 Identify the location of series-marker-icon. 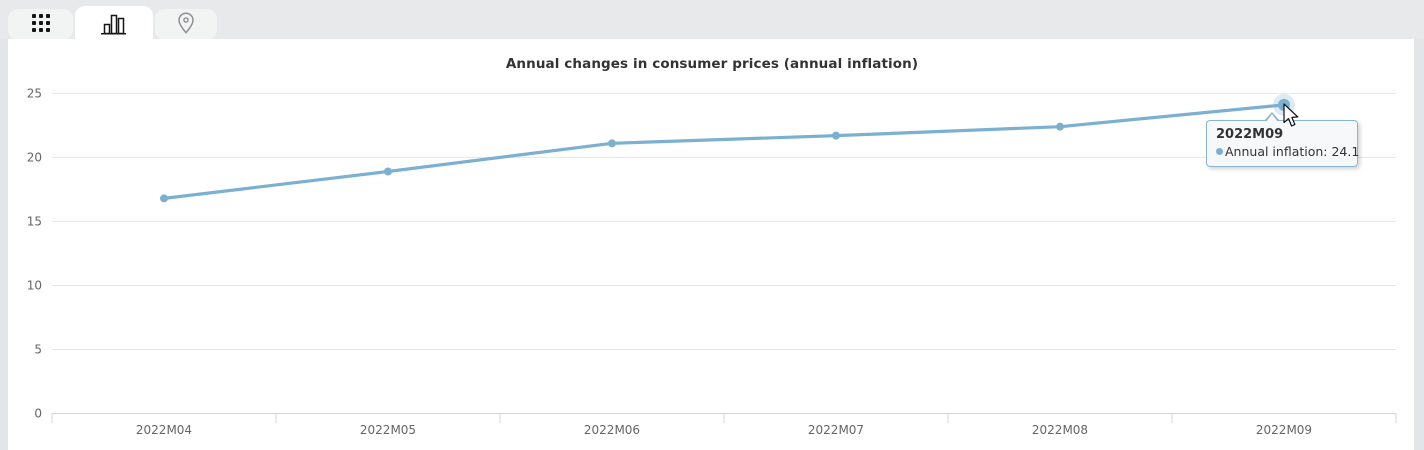
(1219, 151).